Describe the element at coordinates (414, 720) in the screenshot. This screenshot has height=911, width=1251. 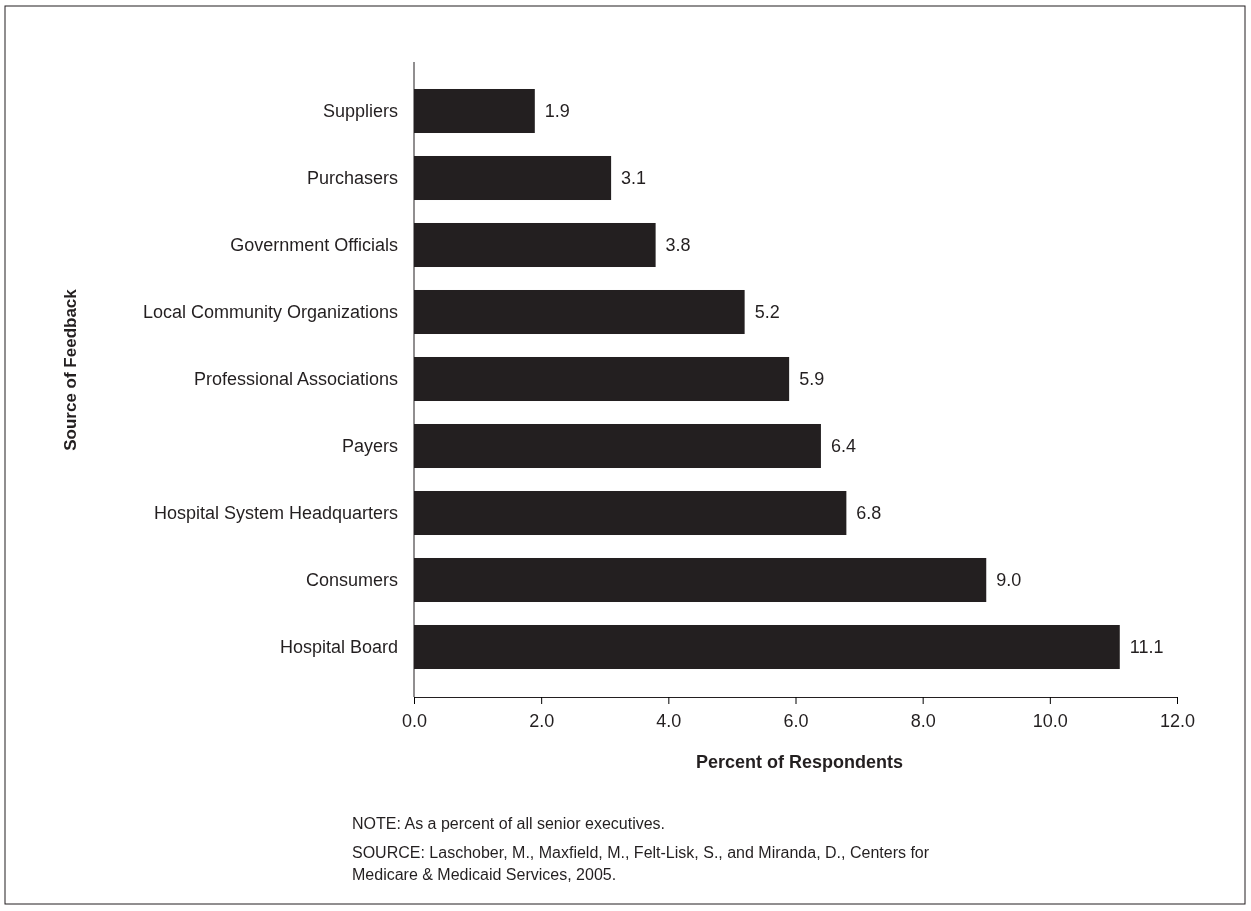
I see `x-tick-label: 0.0` at that location.